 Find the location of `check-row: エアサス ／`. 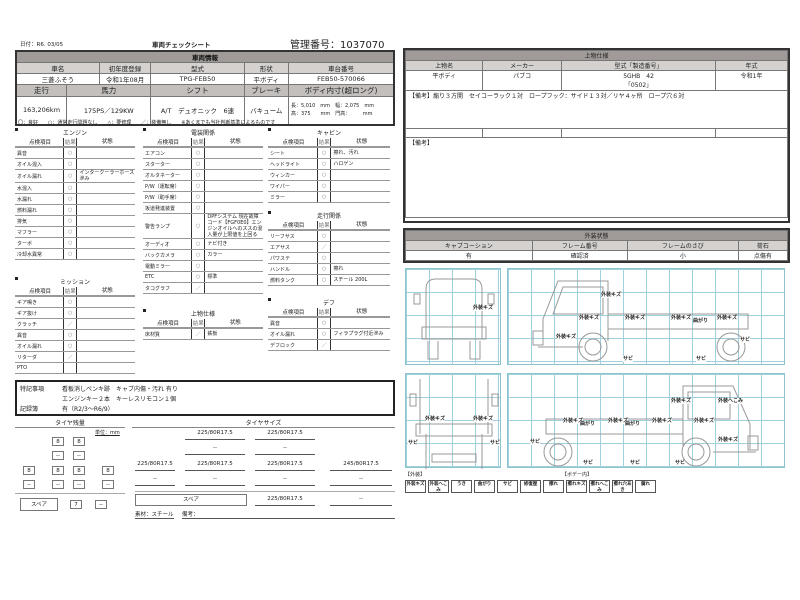

check-row: エアサス ／ is located at coordinates (329, 247).